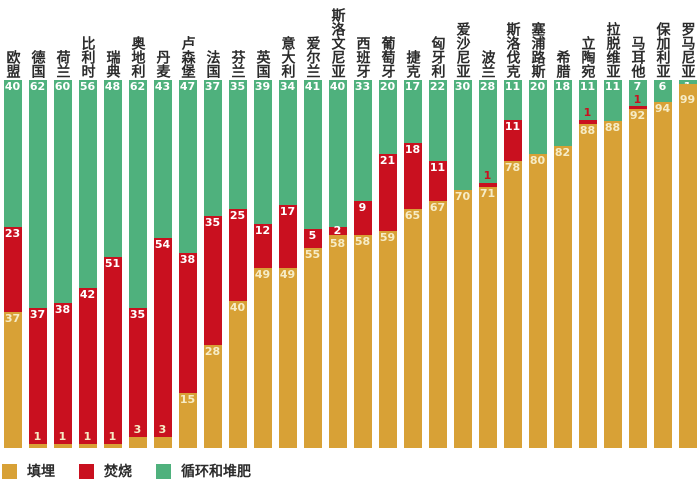 Image resolution: width=700 pixels, height=484 pixels. Describe the element at coordinates (412, 65) in the screenshot. I see `category-label-col: 捷克` at that location.